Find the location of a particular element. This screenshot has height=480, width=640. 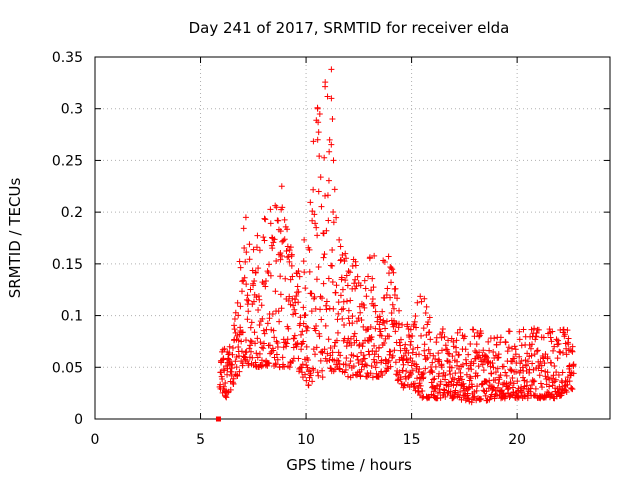

x-tick-label: 5 is located at coordinates (200, 440).